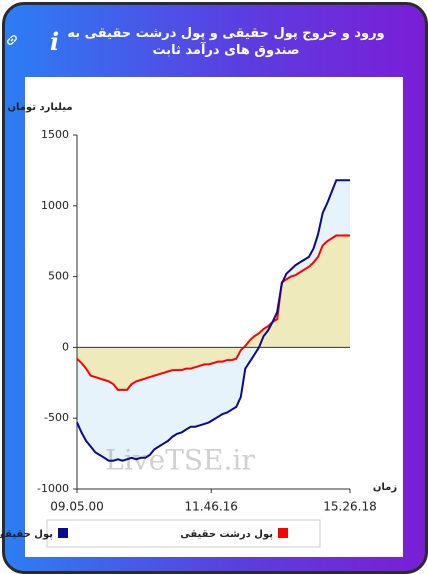 Image resolution: width=428 pixels, height=574 pixels. I want to click on legend-label: پول درشت حقیقی, so click(226, 534).